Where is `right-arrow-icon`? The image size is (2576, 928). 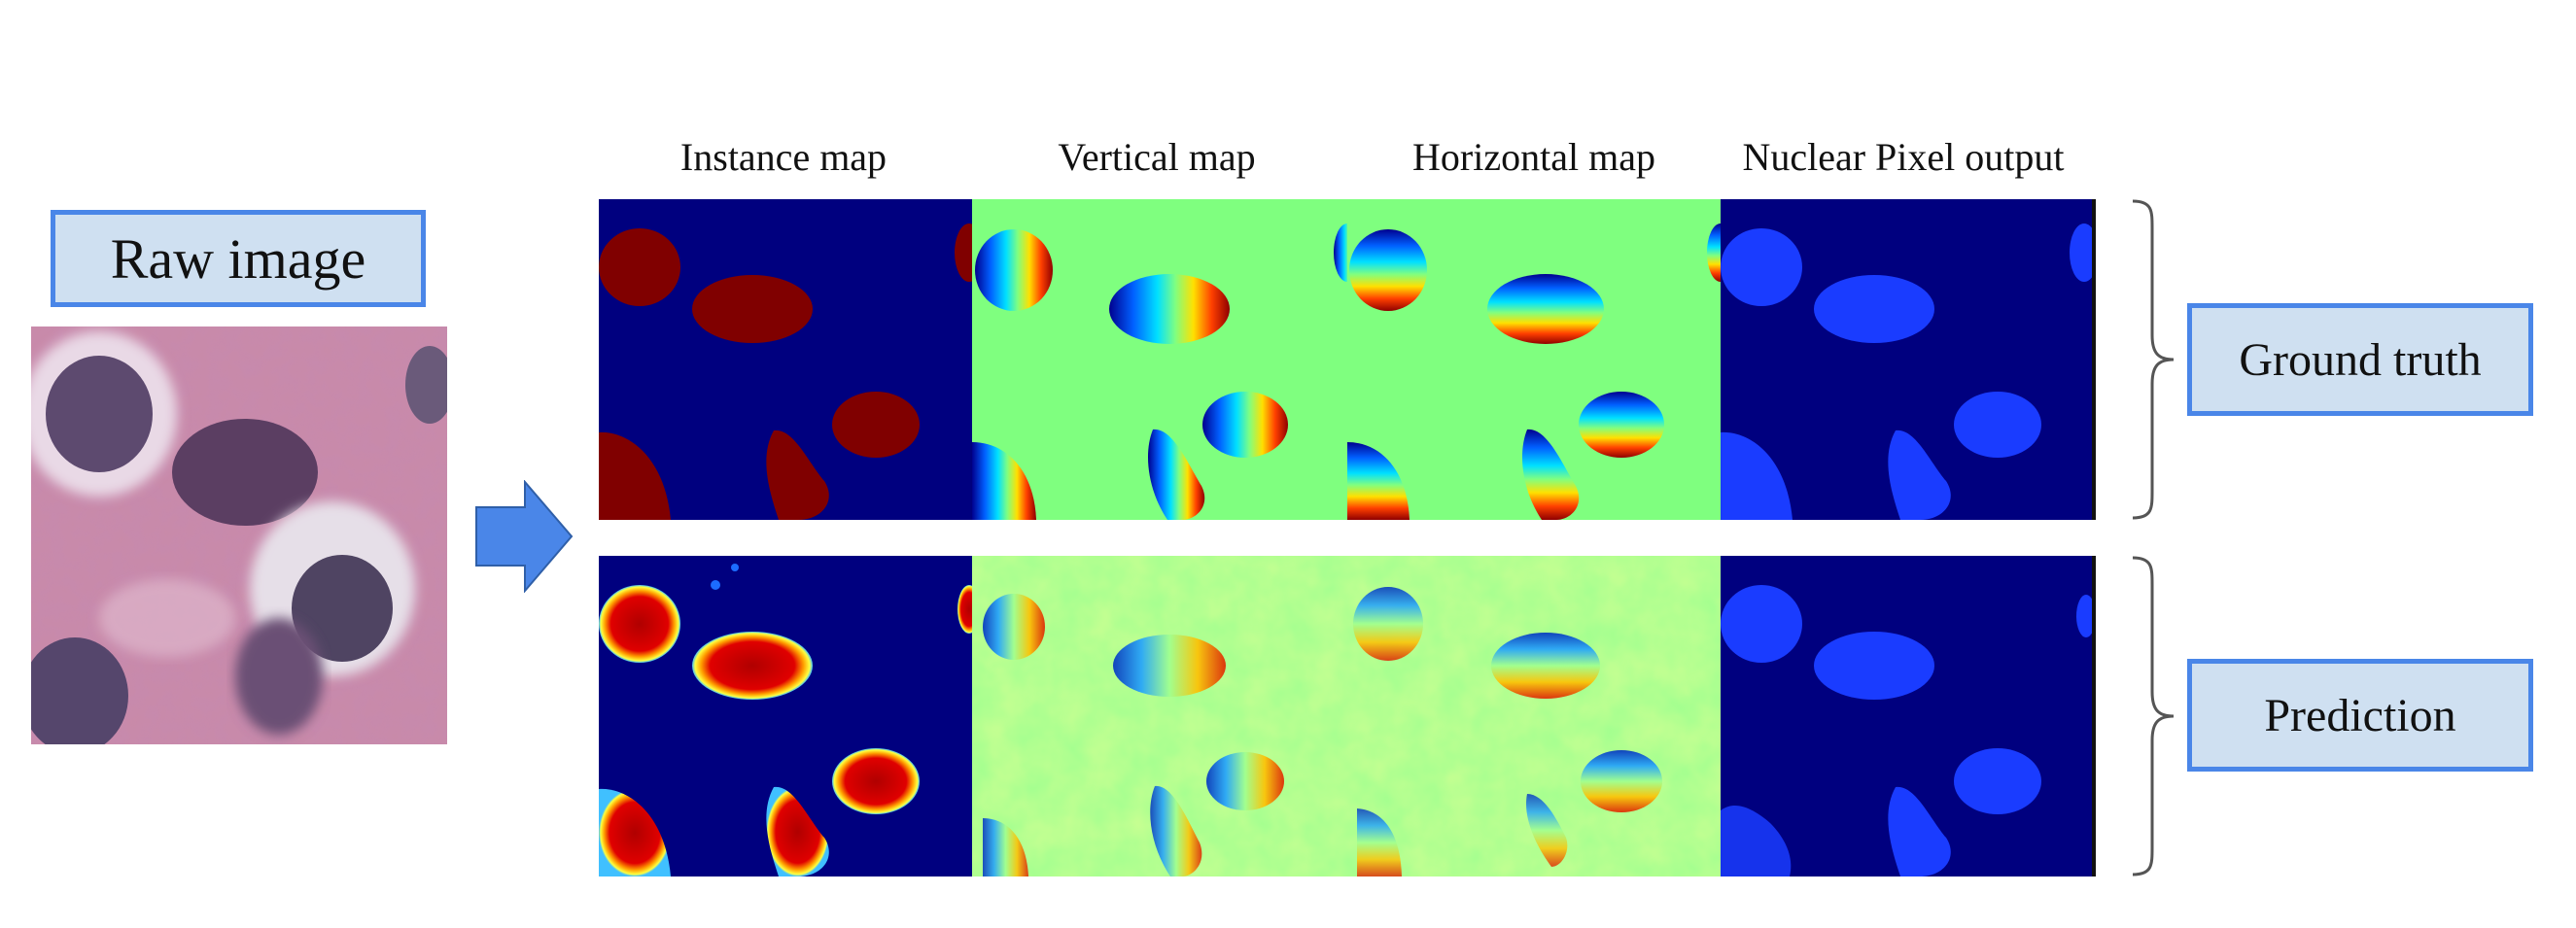 right-arrow-icon is located at coordinates (524, 536).